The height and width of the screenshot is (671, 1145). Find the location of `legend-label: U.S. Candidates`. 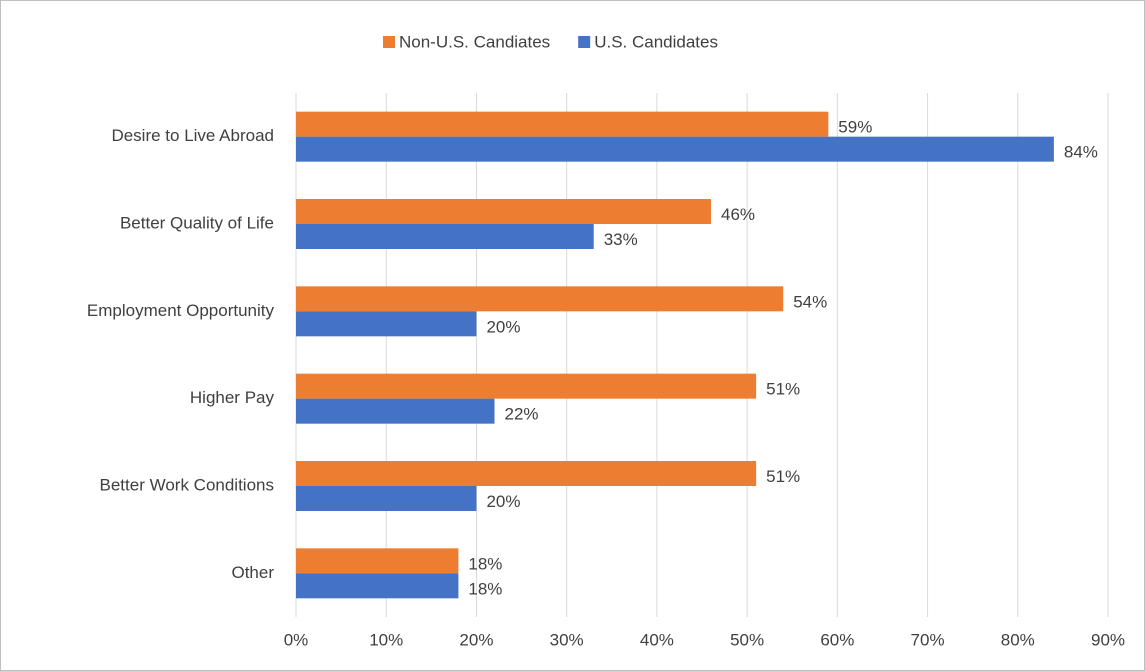

legend-label: U.S. Candidates is located at coordinates (656, 41).